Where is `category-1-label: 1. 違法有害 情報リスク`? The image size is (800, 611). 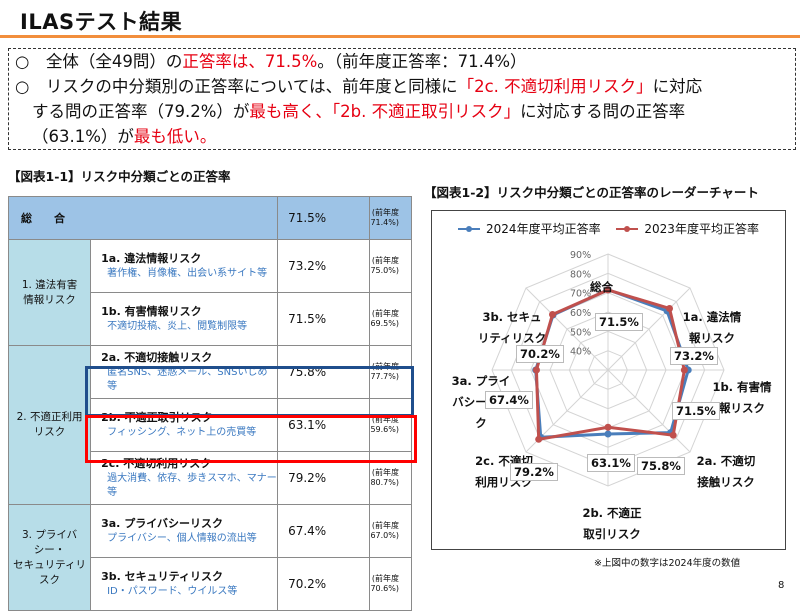 category-1-label: 1. 違法有害 情報リスク is located at coordinates (49, 292).